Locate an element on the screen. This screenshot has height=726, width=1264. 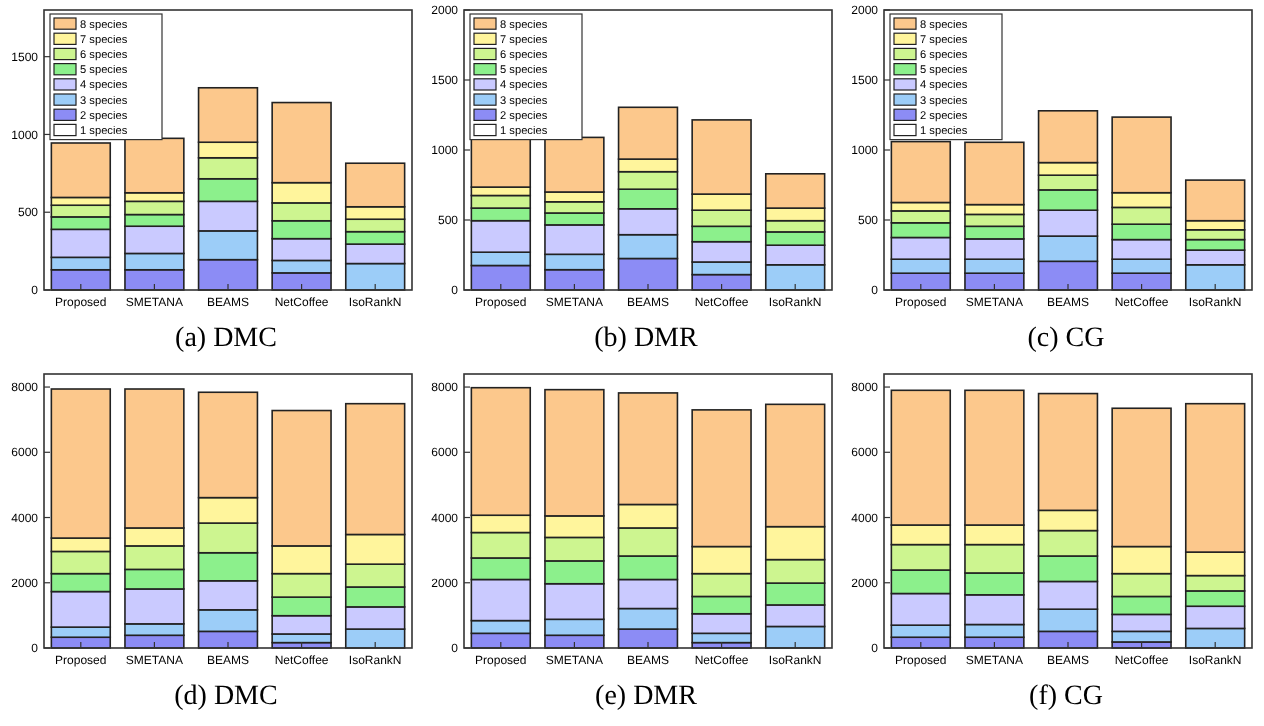
text: (c) CG is located at coordinates (1066, 339).